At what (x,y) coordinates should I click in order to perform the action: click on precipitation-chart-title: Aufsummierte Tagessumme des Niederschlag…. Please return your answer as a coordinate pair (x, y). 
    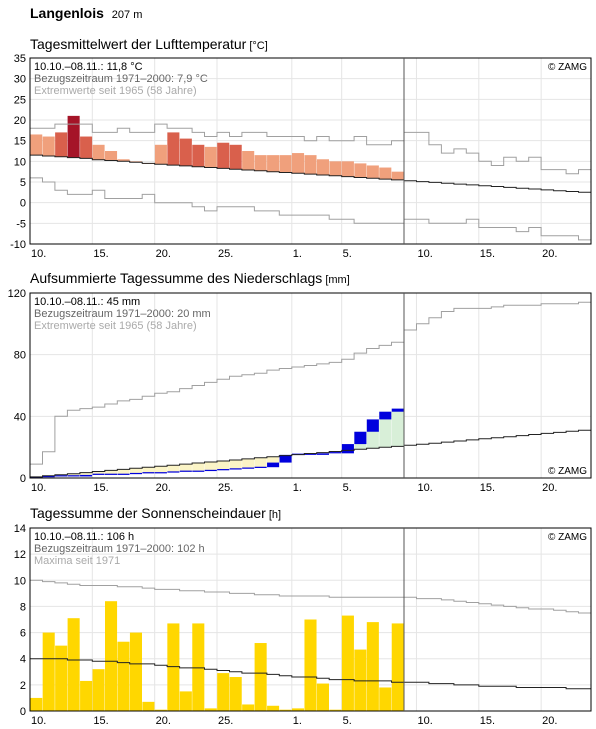
    Looking at the image, I should click on (190, 278).